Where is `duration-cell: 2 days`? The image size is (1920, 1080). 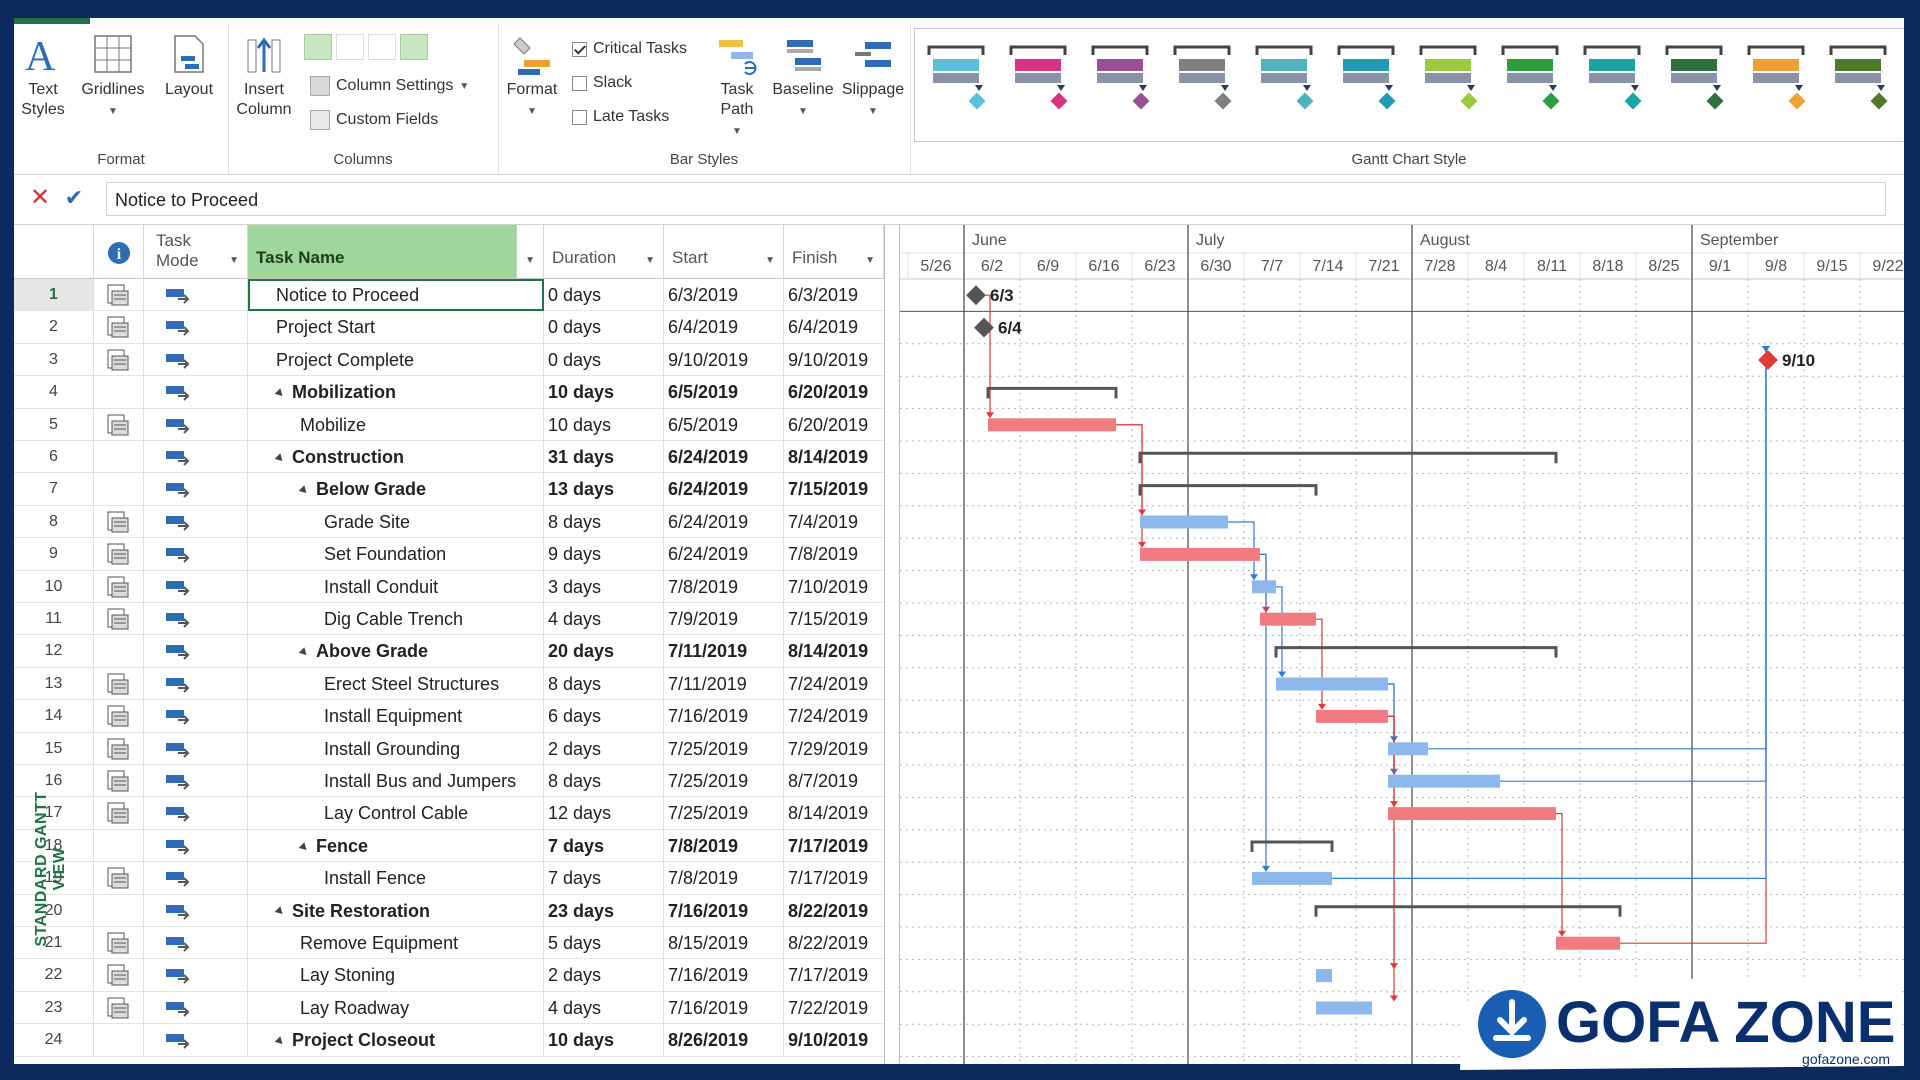 duration-cell: 2 days is located at coordinates (604, 748).